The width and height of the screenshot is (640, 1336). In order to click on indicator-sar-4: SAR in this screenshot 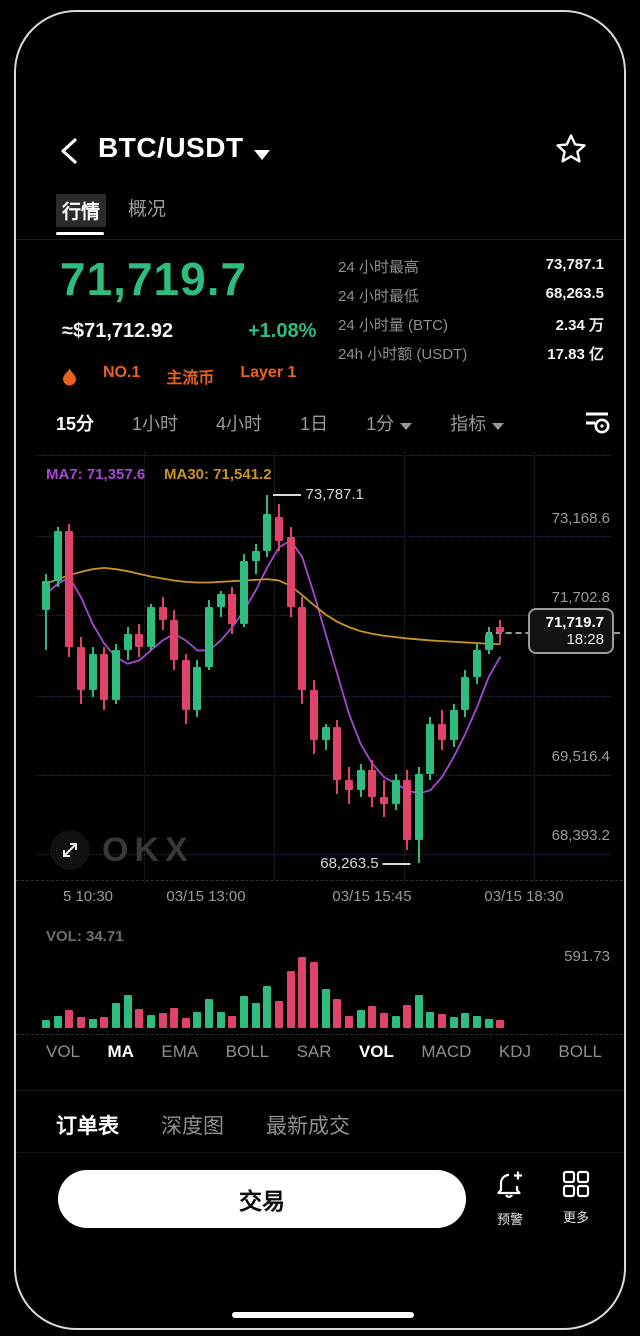, I will do `click(314, 1051)`.